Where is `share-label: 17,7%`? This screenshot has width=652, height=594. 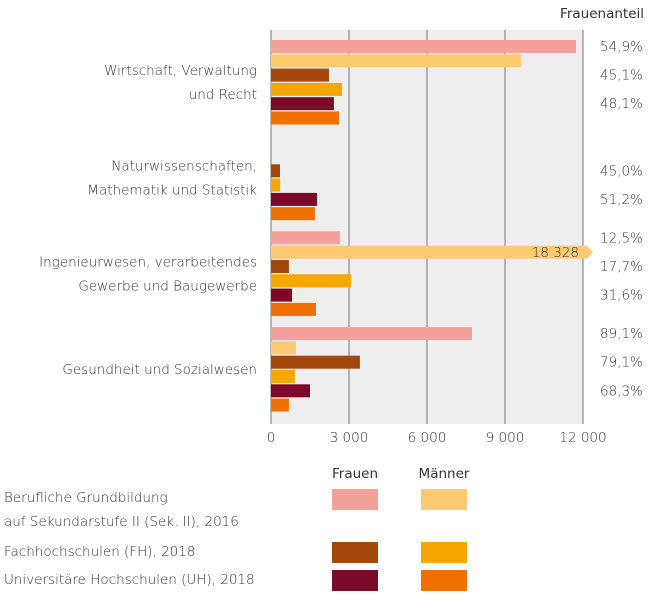 share-label: 17,7% is located at coordinates (621, 267).